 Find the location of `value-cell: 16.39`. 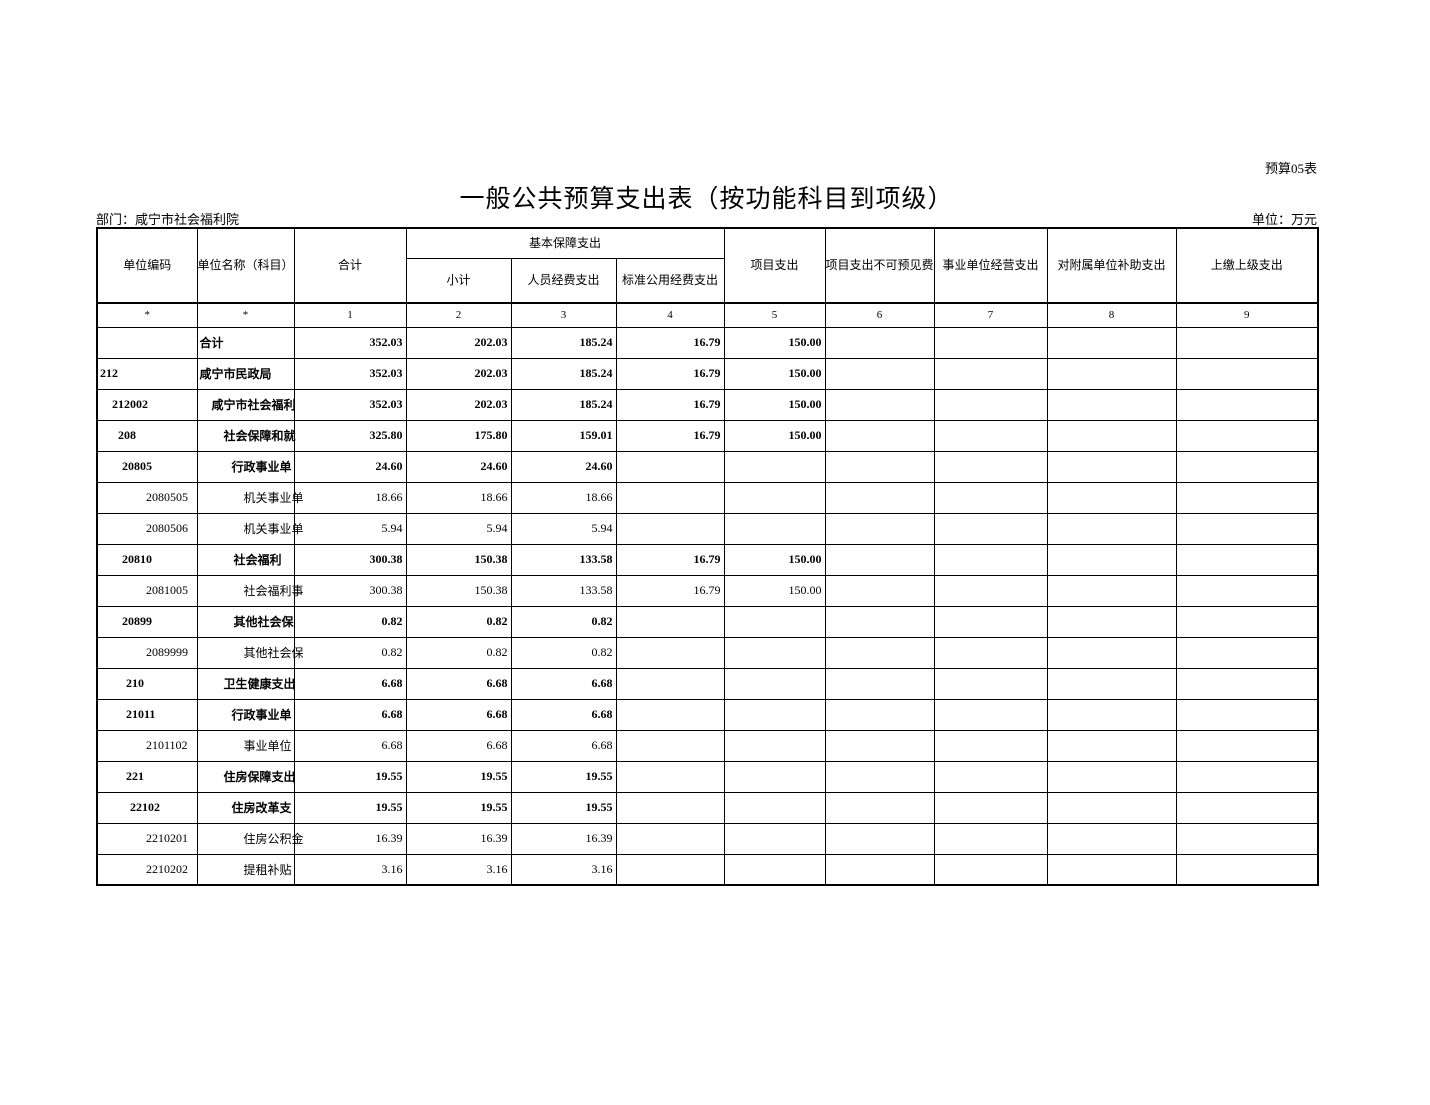

value-cell: 16.39 is located at coordinates (563, 838).